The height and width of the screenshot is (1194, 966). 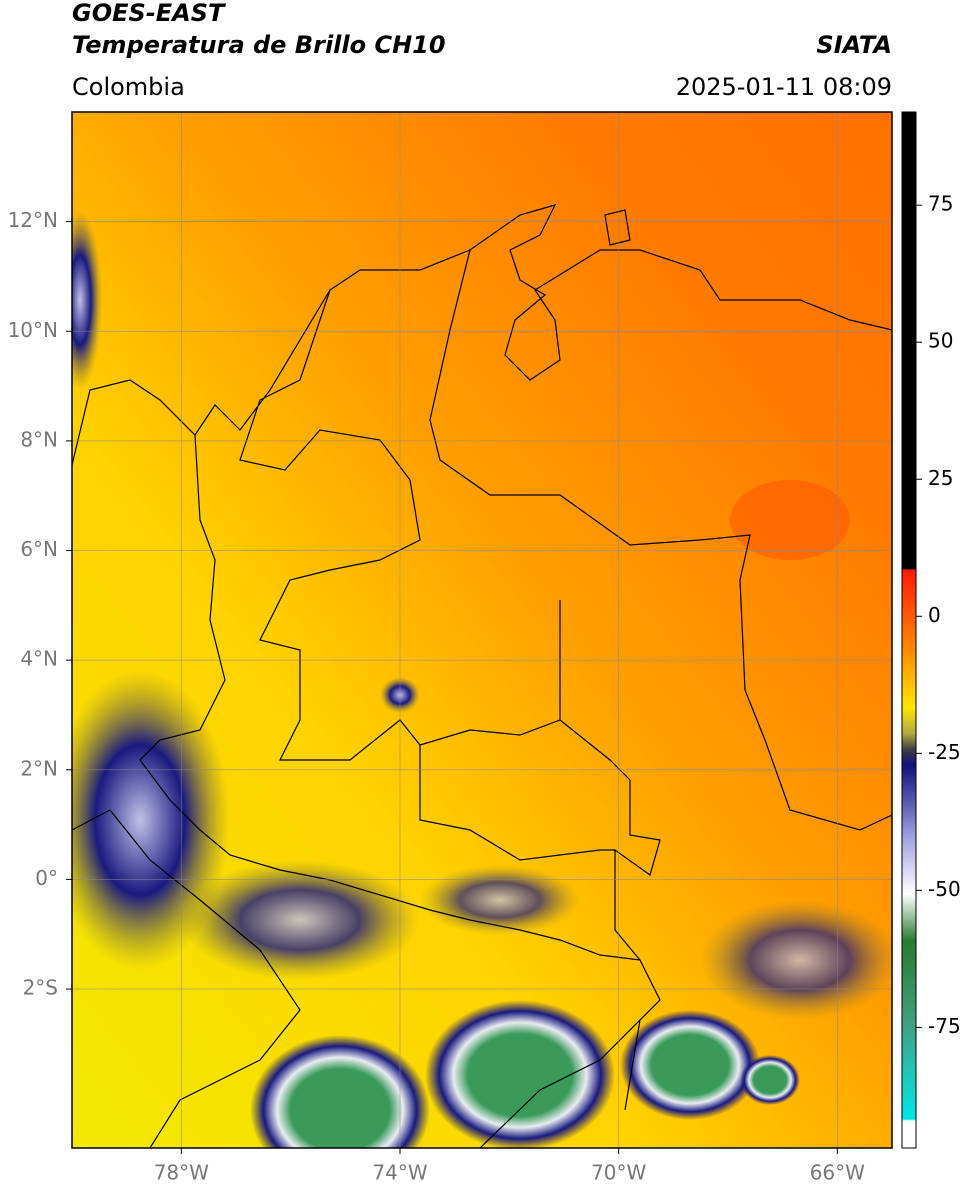 What do you see at coordinates (128, 87) in the screenshot?
I see `region: Colombia` at bounding box center [128, 87].